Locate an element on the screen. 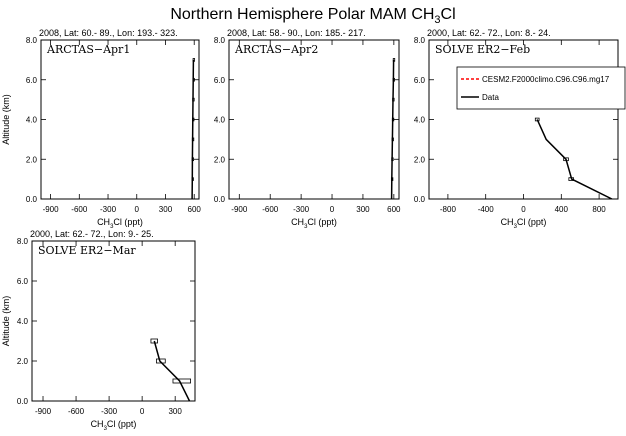 This screenshot has width=626, height=436. panel-label: SOLVE ER2−Mar is located at coordinates (87, 250).